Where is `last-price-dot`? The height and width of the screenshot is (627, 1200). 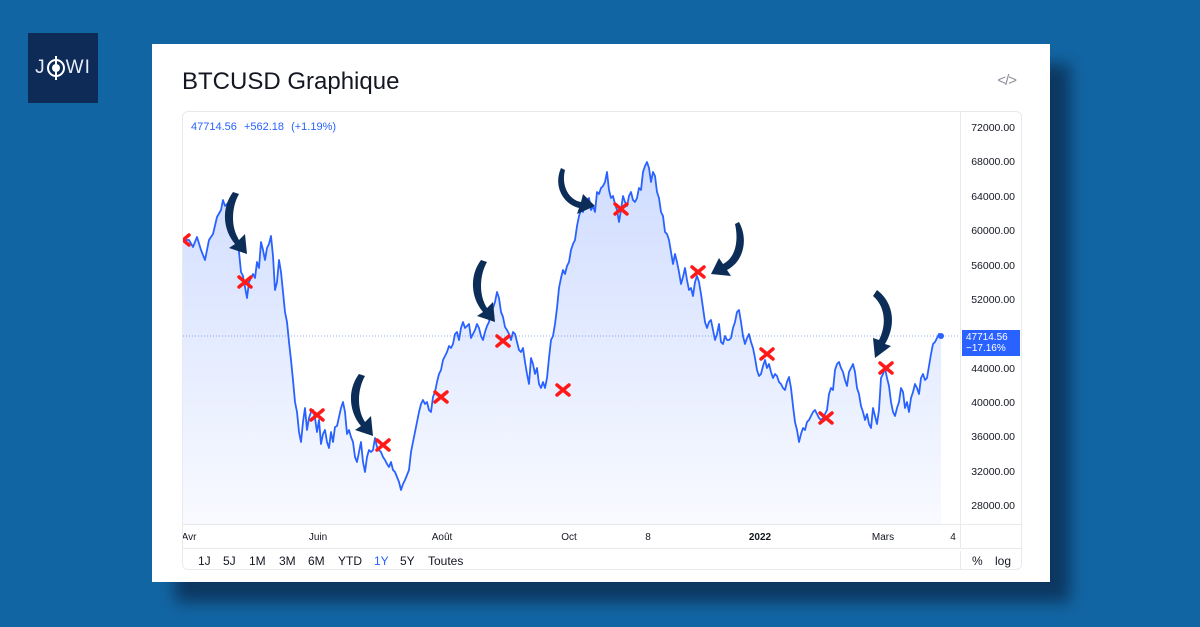 last-price-dot is located at coordinates (941, 336).